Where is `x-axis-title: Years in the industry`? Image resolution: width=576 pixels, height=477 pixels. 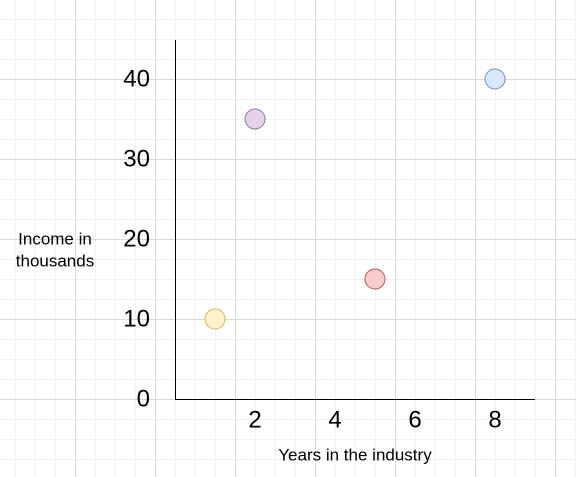 x-axis-title: Years in the industry is located at coordinates (355, 455).